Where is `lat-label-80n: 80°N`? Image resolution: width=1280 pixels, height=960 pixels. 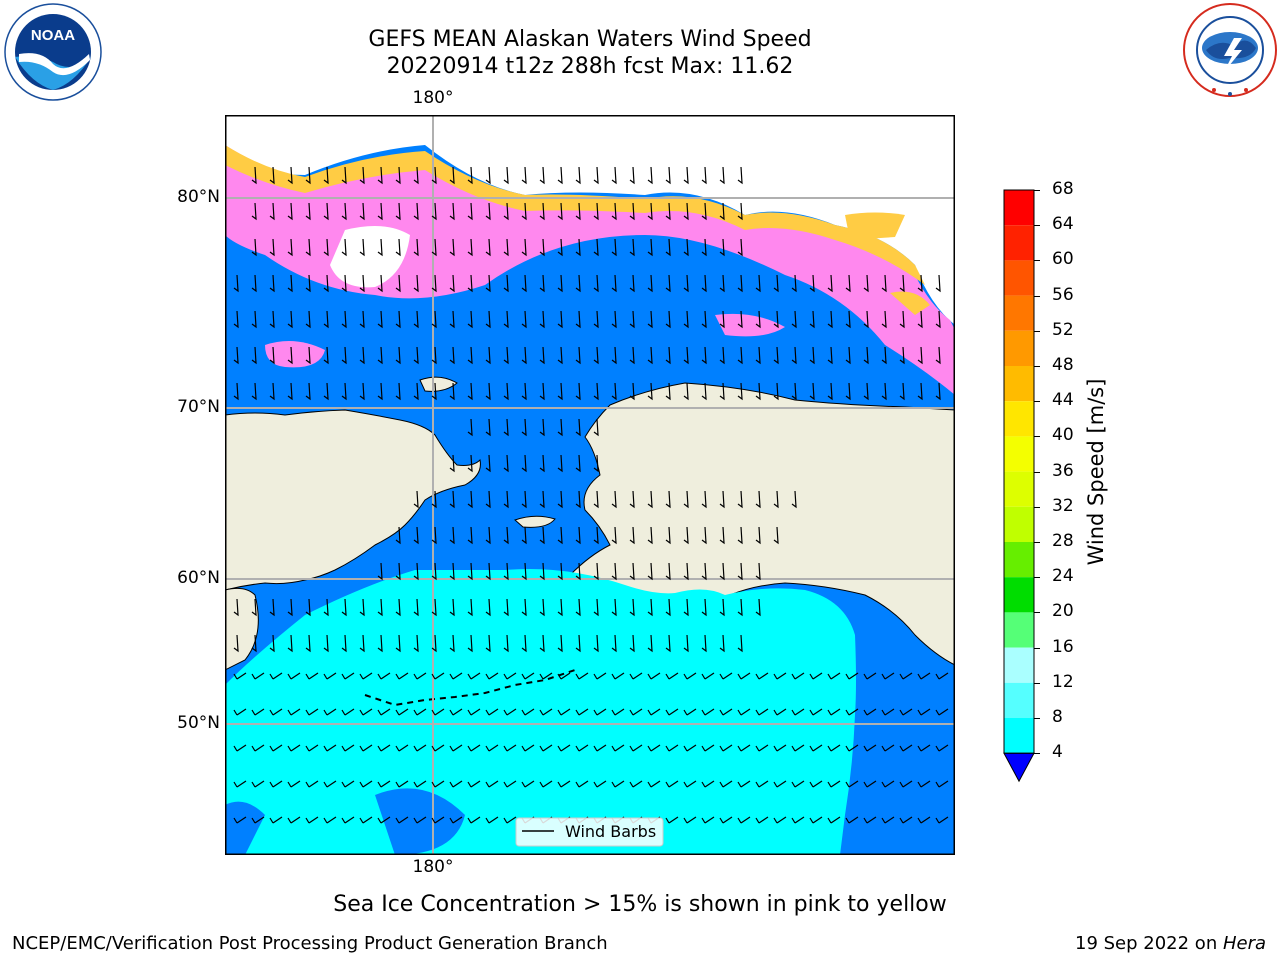
lat-label-80n: 80°N is located at coordinates (198, 197).